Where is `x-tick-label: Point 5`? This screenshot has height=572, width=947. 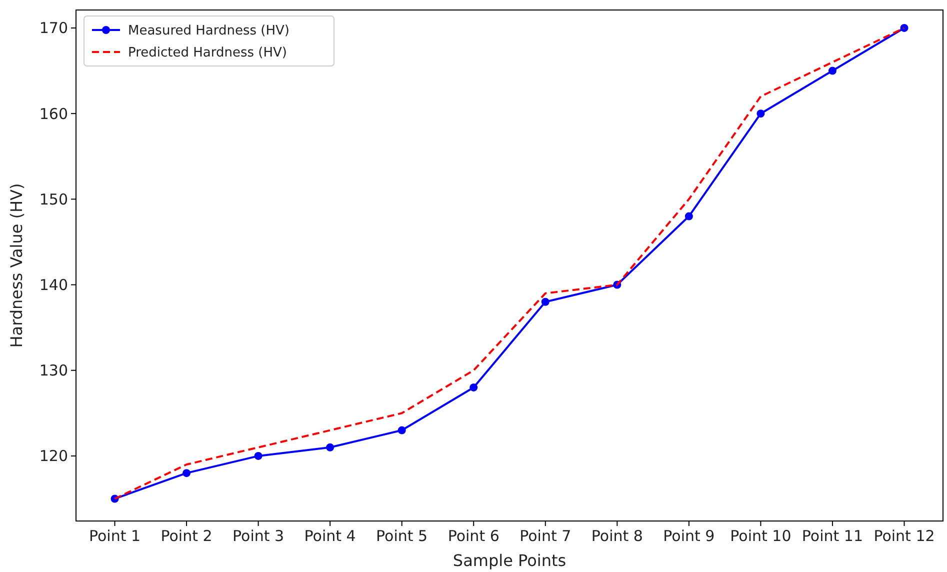 x-tick-label: Point 5 is located at coordinates (402, 536).